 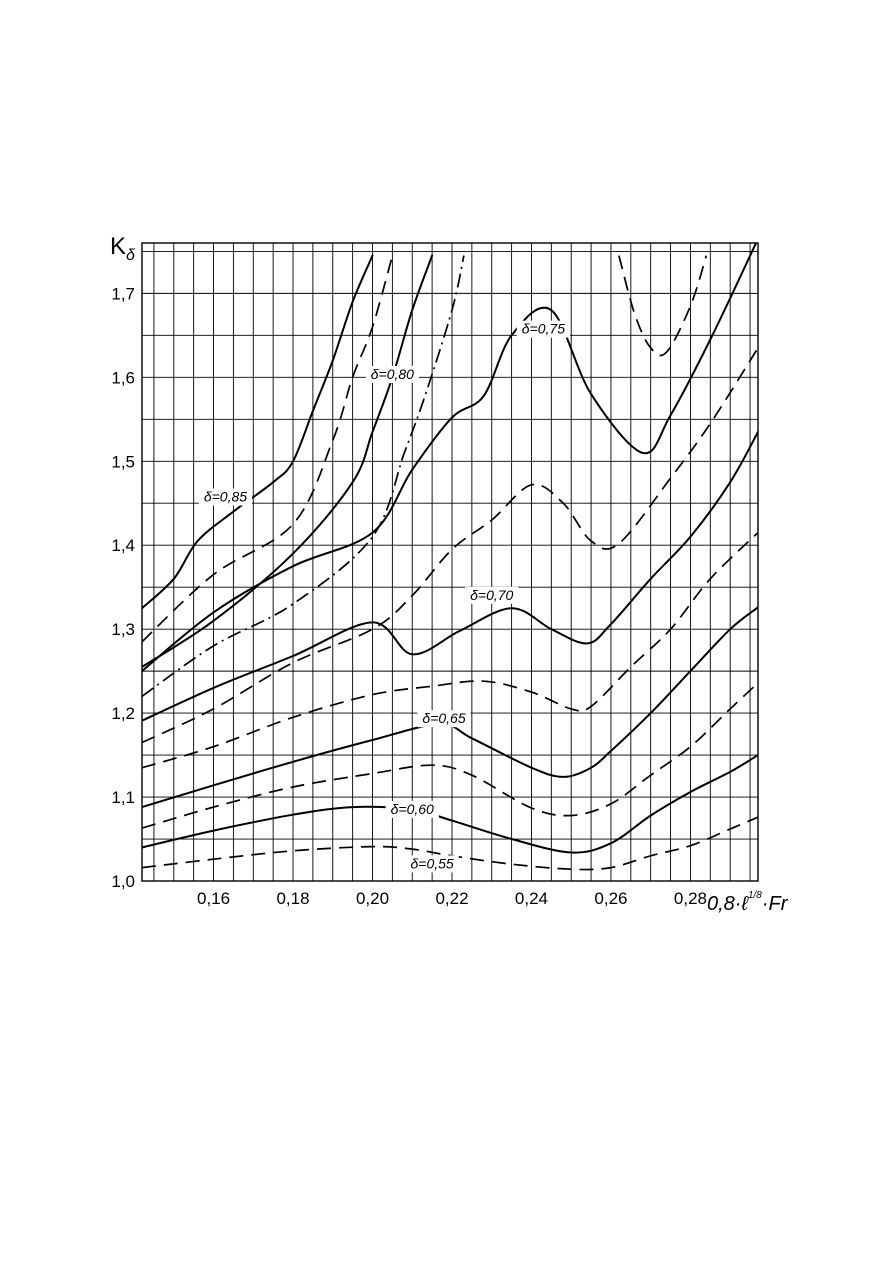 I want to click on y-tick-label: 1,5, so click(x=123, y=461).